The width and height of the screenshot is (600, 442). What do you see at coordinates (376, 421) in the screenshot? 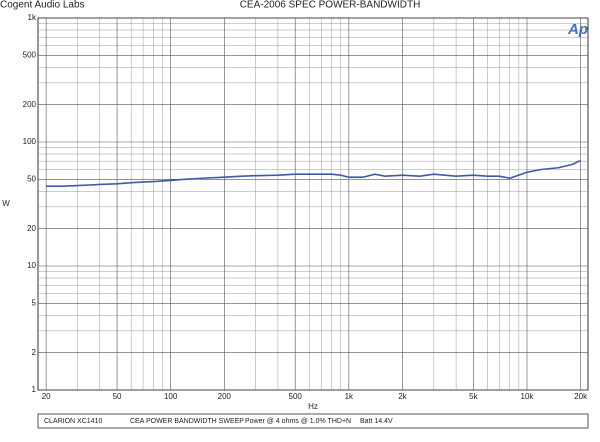
I see `footer-battery: Batt 14.4V` at bounding box center [376, 421].